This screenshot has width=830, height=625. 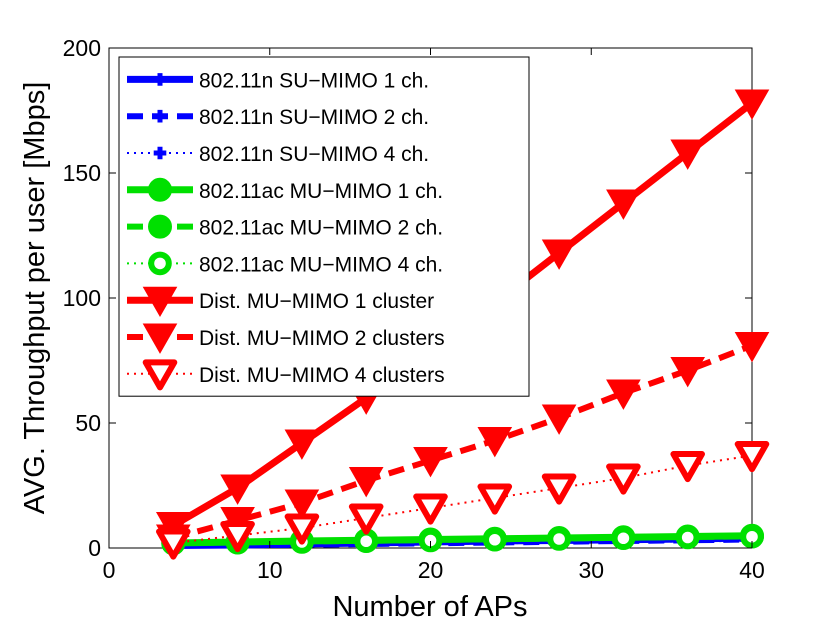 What do you see at coordinates (316, 301) in the screenshot?
I see `legend-label: Dist. MU−MIMO 1 cluster` at bounding box center [316, 301].